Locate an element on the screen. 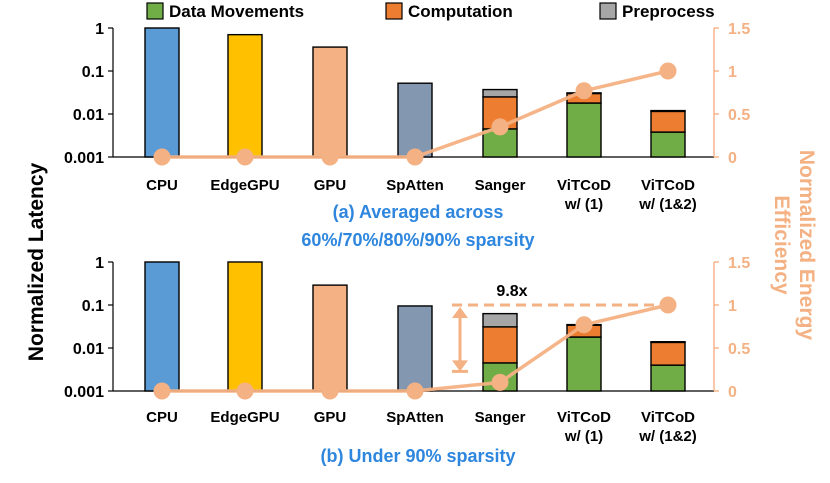  annotation-arrowhead-up is located at coordinates (460, 312).